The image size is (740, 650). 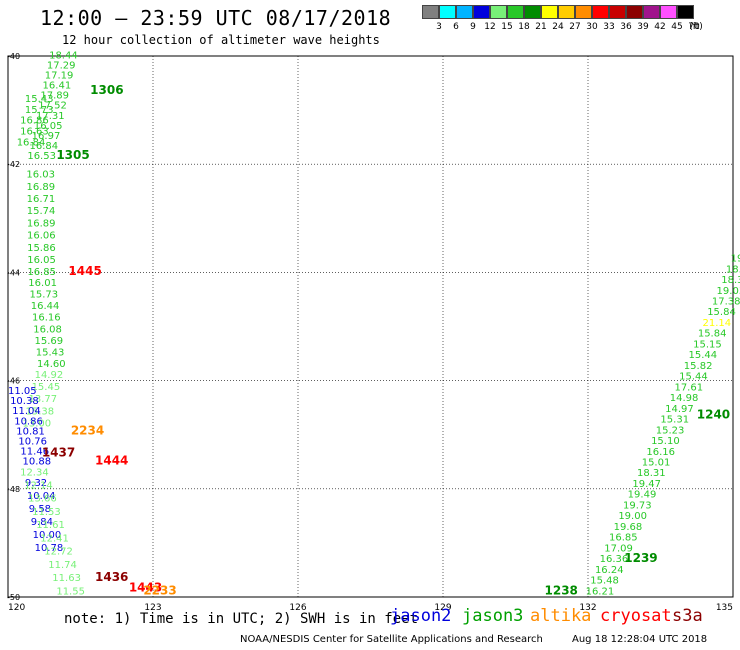 I want to click on wave-height-label: 10.88, so click(x=37, y=461).